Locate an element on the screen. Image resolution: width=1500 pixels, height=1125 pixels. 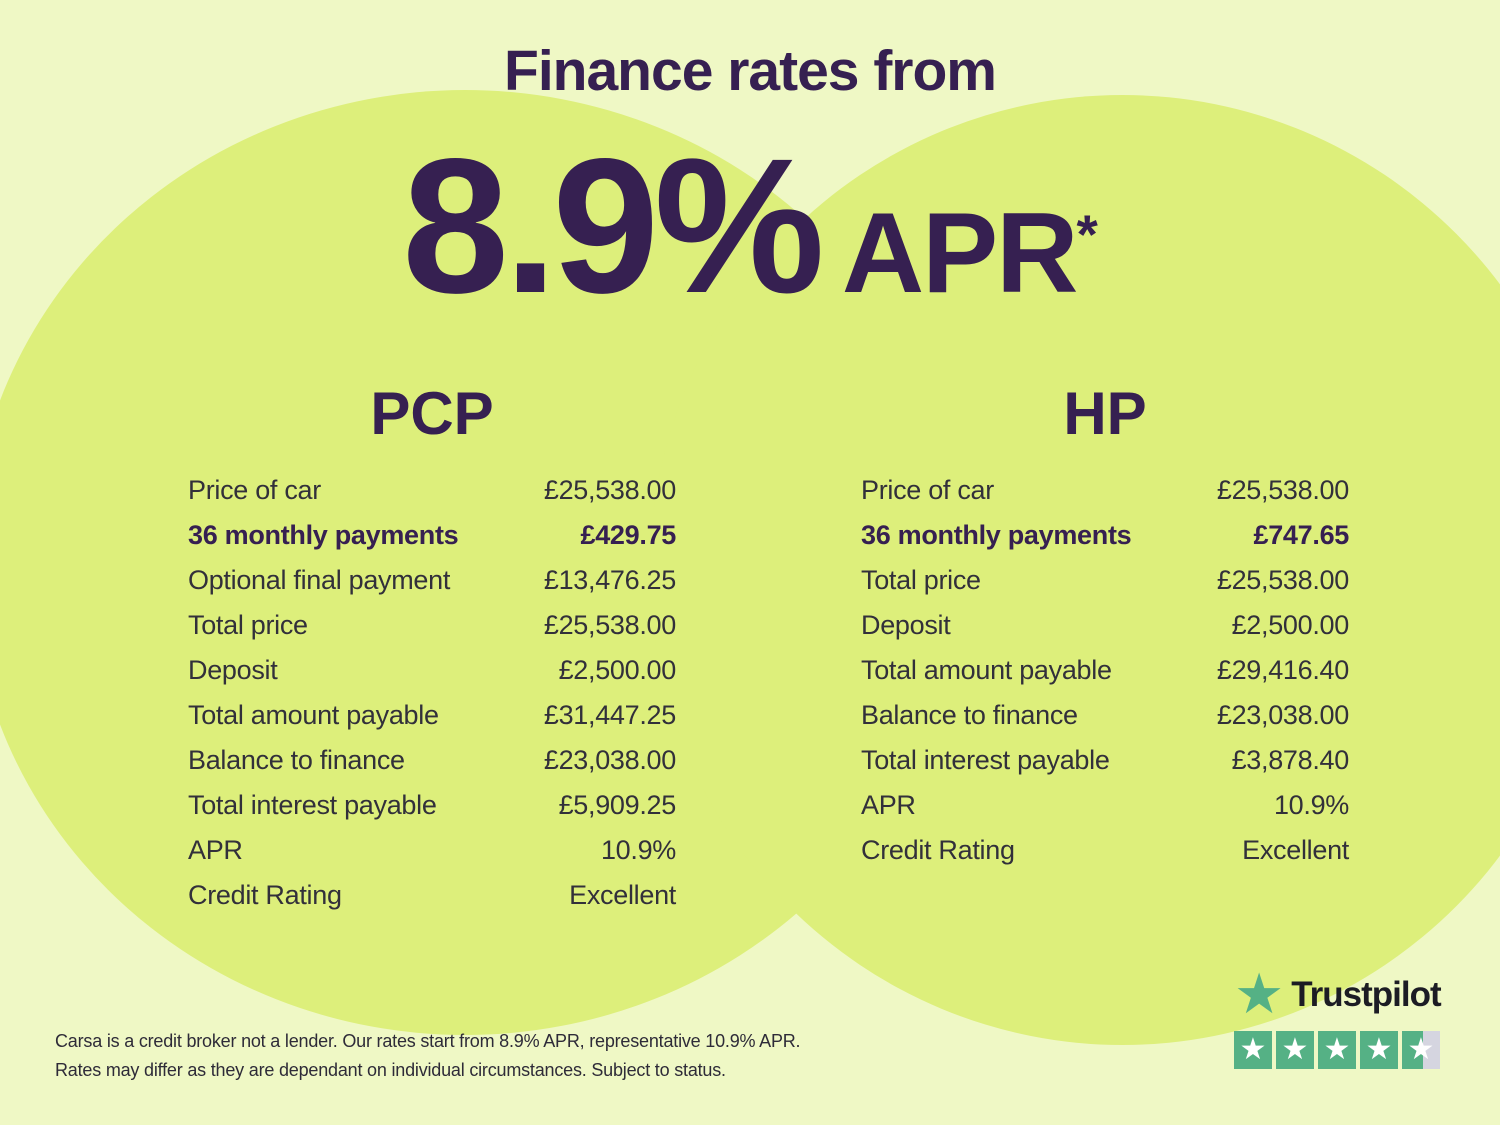
trustpilot-widget: ★ Trustpilot ★ ★ ★ ★ ★ is located at coordinates (1338, 1015).